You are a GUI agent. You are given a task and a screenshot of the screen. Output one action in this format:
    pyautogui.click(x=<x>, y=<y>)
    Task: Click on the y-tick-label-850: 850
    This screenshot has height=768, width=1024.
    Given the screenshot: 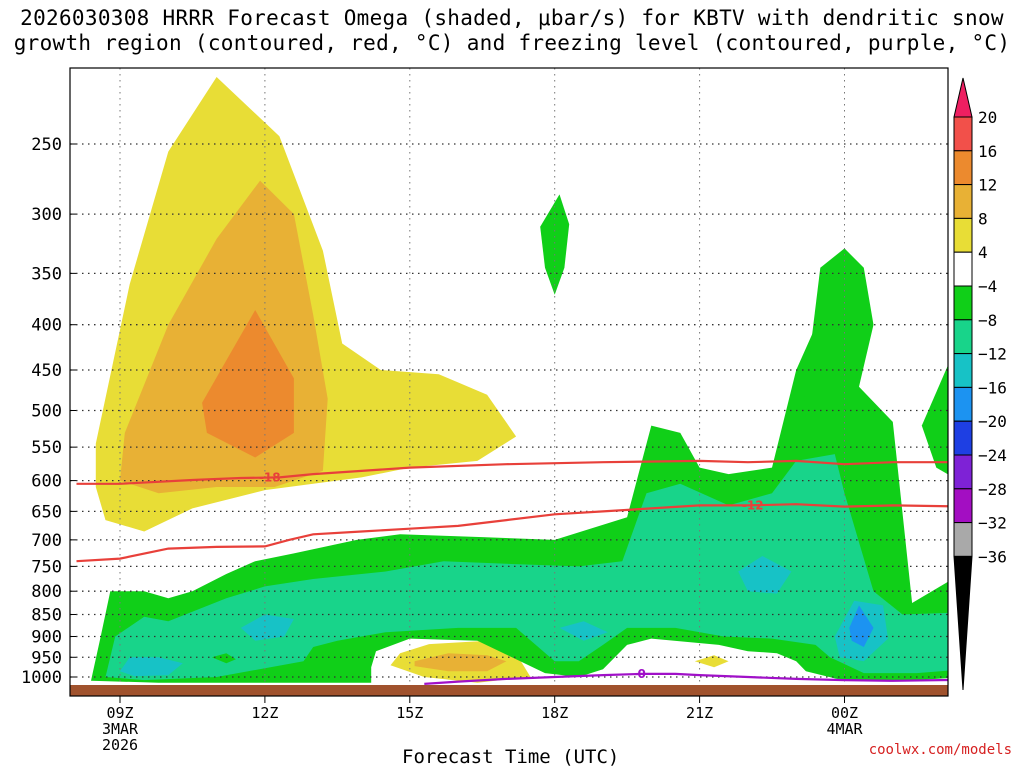 What is the action you would take?
    pyautogui.click(x=46, y=616)
    